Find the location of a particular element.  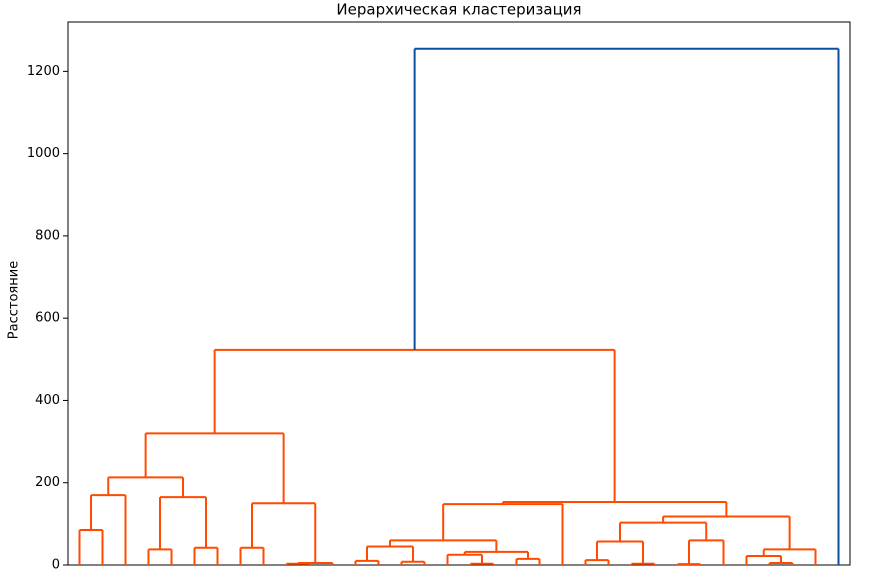

chart-title: Иерархическая кластеризация is located at coordinates (458, 10).